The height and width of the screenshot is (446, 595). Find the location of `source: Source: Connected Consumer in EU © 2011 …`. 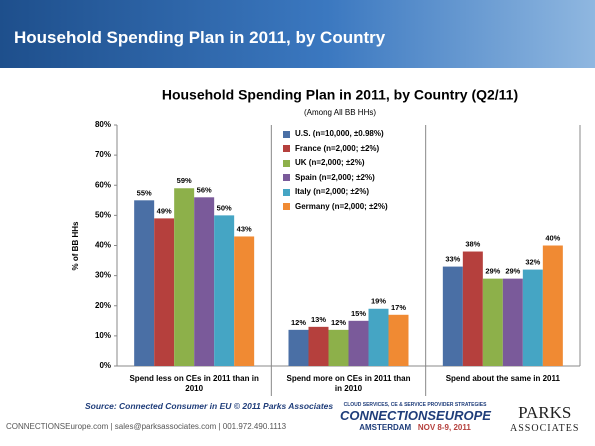

source: Source: Connected Consumer in EU © 2011 … is located at coordinates (209, 406).